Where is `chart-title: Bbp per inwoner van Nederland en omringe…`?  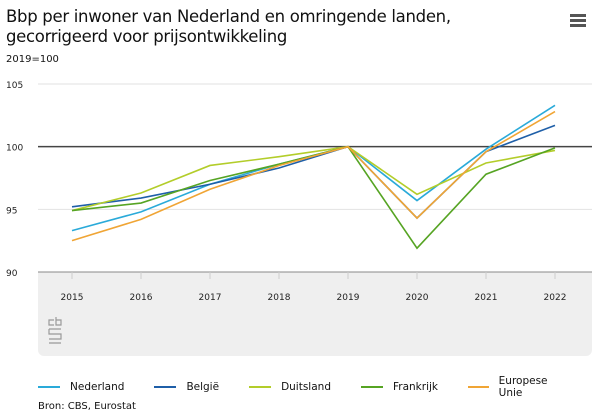
chart-title: Bbp per inwoner van Nederland en omringe… is located at coordinates (228, 27).